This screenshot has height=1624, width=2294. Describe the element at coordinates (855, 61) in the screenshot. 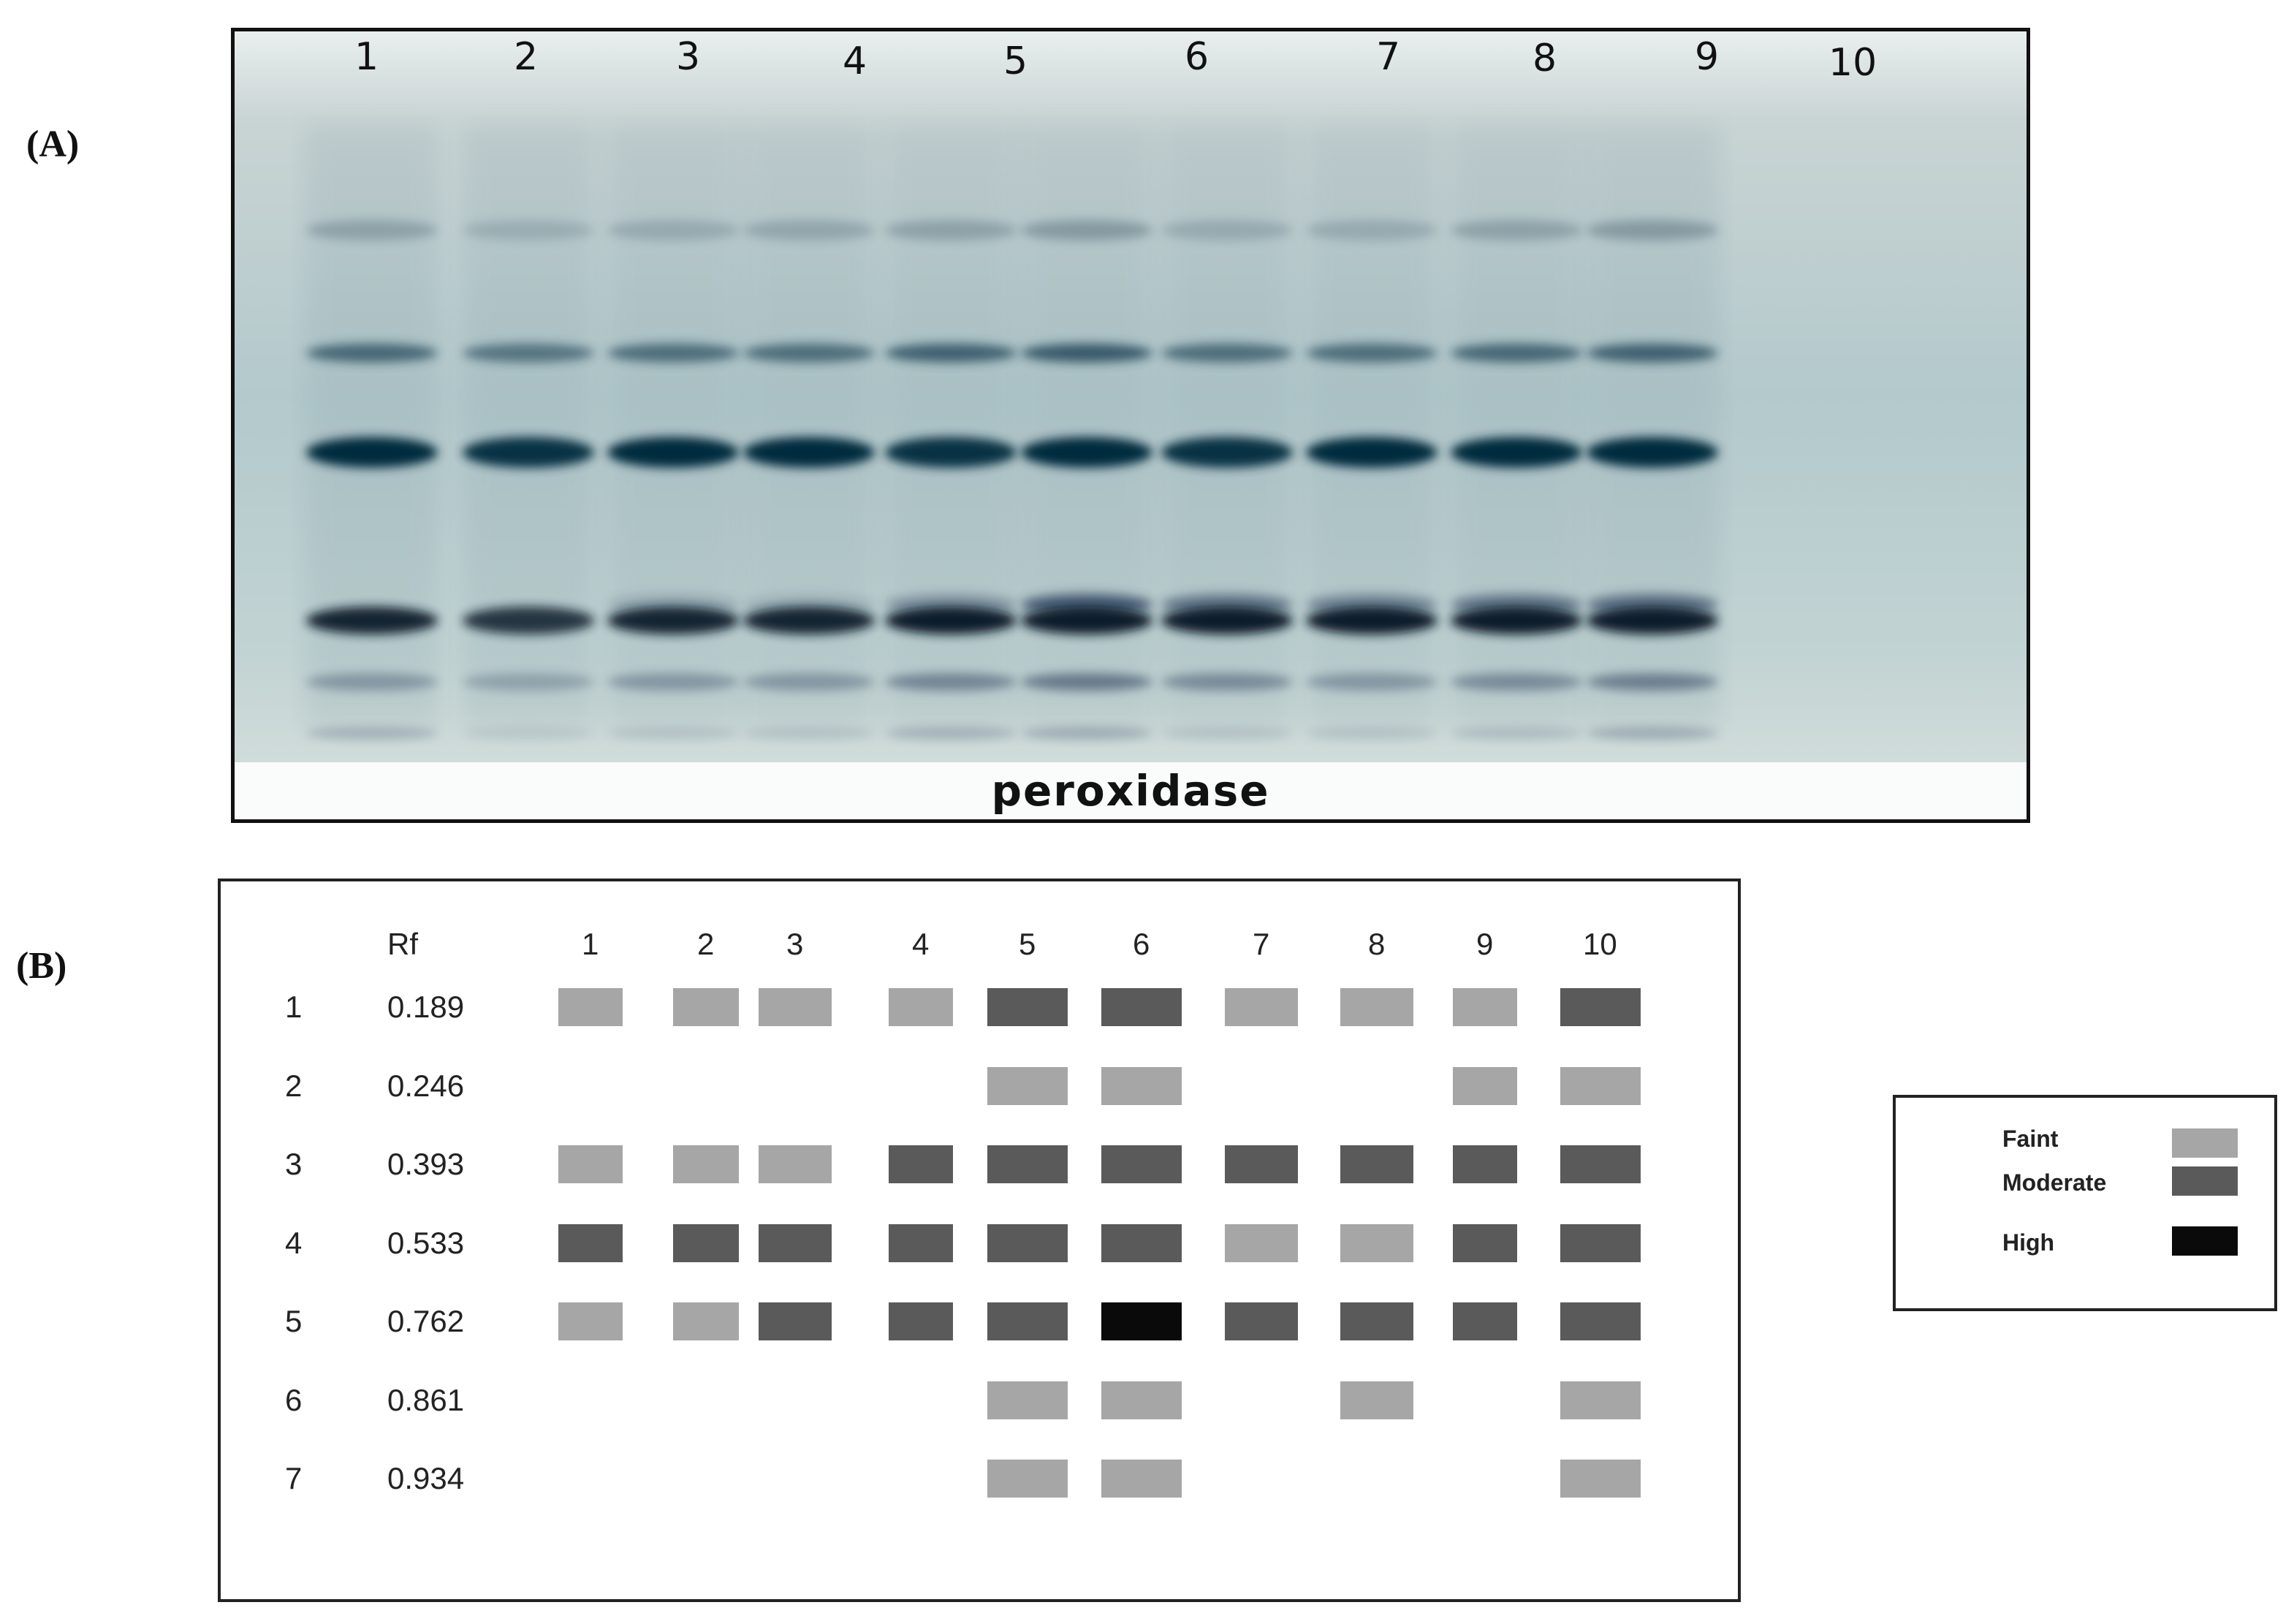

I see `gel-lane-number: 4` at that location.